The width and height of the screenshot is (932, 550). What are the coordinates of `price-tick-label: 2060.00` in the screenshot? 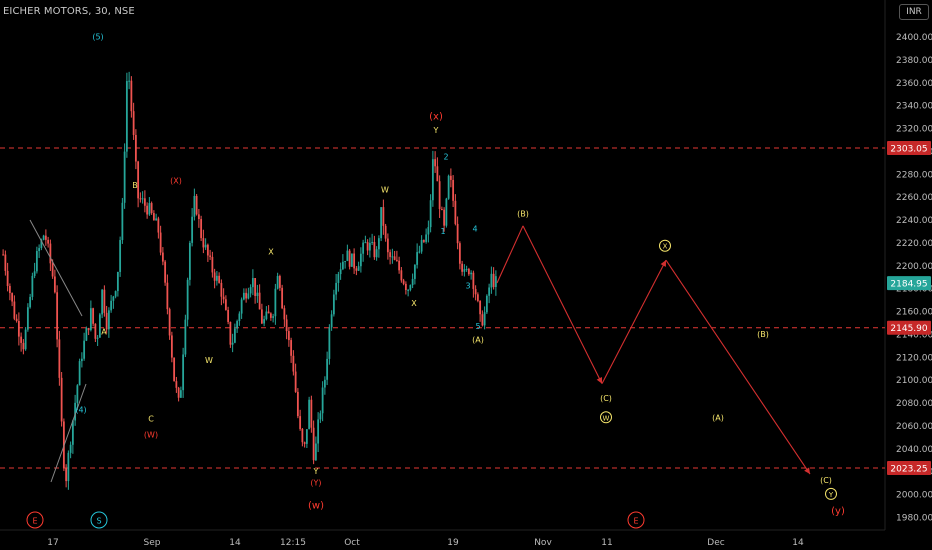 It's located at (914, 427).